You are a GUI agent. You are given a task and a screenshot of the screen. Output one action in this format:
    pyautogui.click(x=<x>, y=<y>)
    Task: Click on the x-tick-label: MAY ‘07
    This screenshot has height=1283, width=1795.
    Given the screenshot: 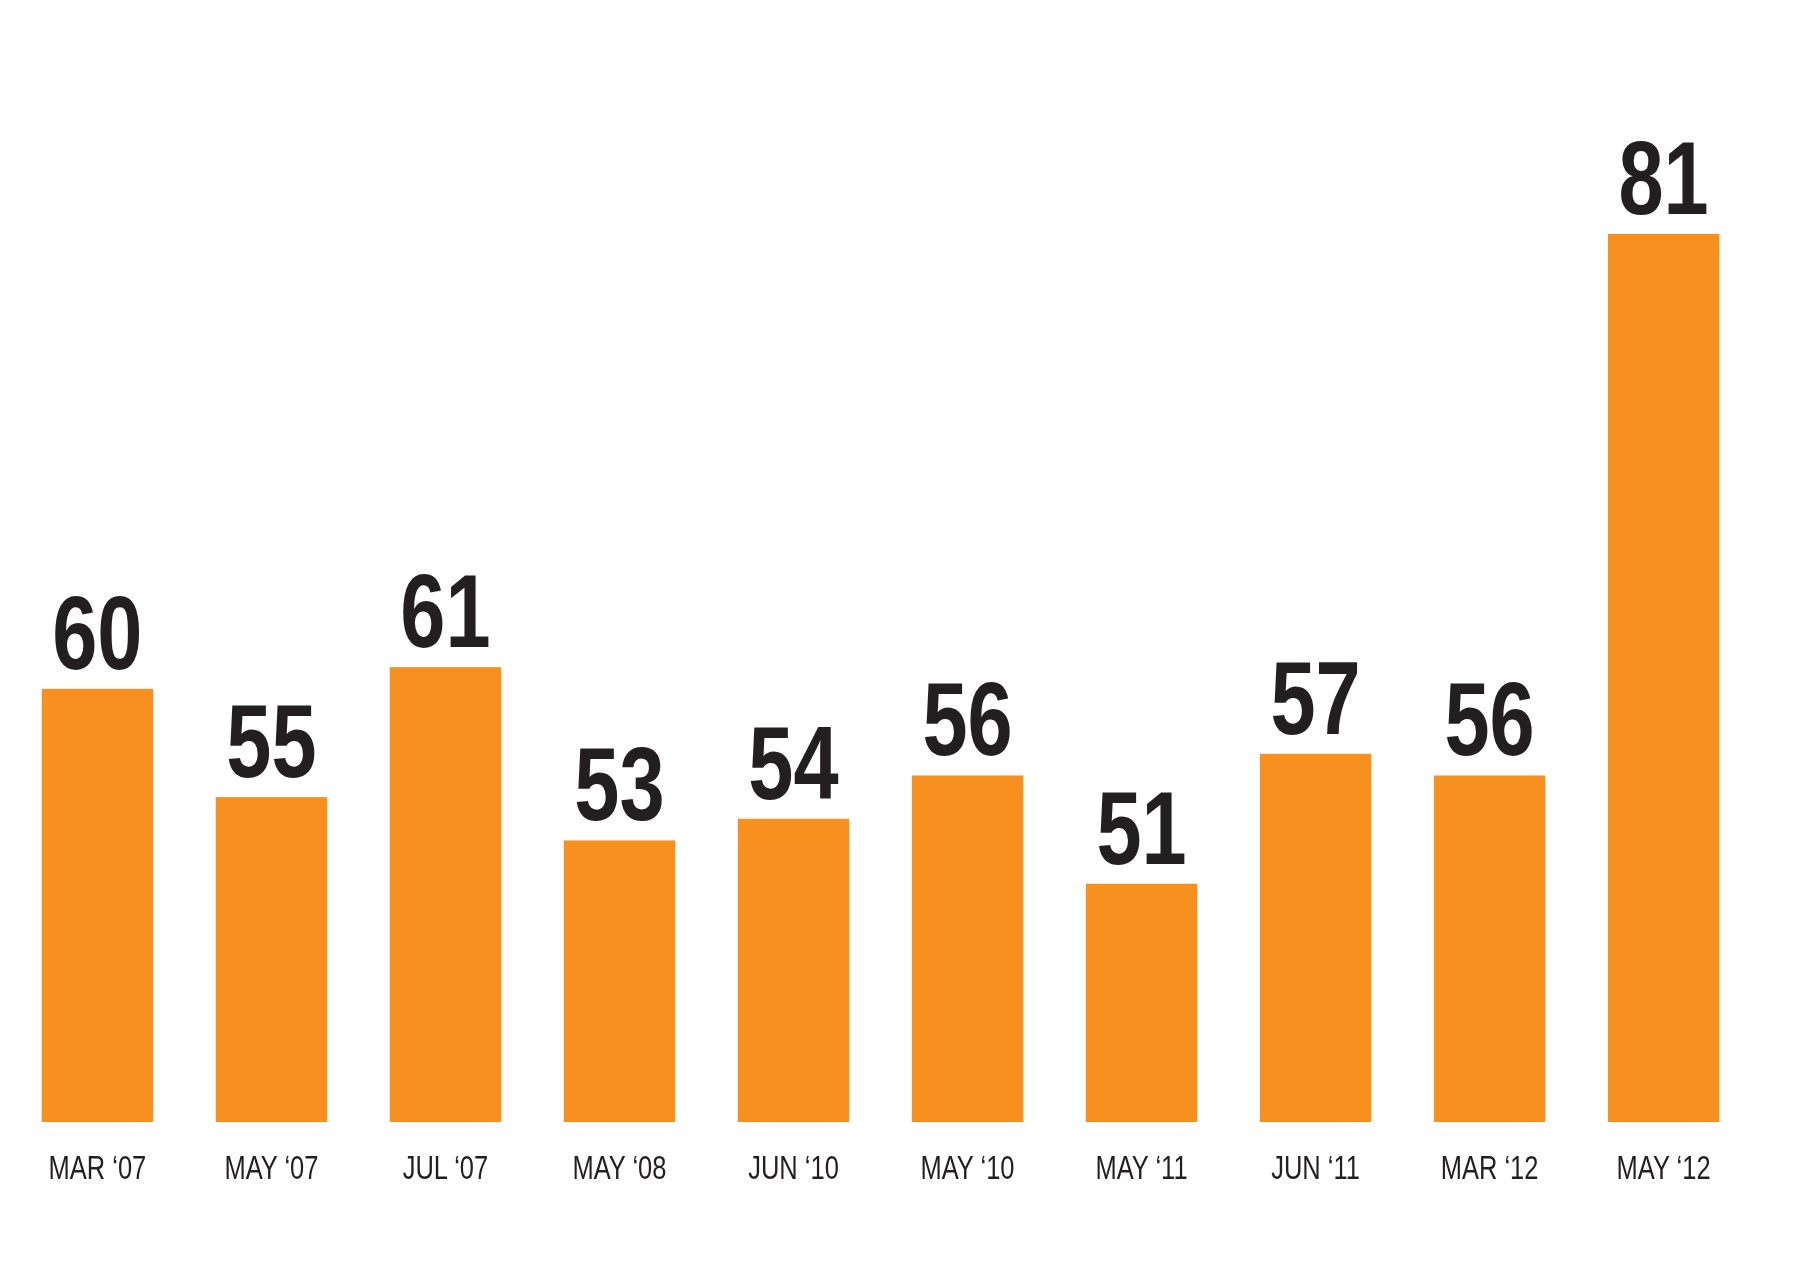 What is the action you would take?
    pyautogui.click(x=271, y=1167)
    